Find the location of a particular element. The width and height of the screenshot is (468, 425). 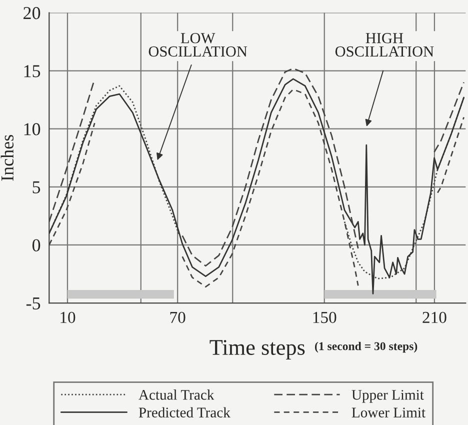

x-tick-label: 210 is located at coordinates (434, 318).